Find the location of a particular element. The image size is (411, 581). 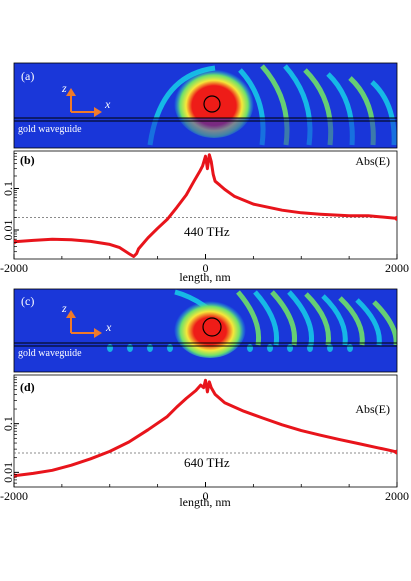

xtick-label-d--2000: -2000 is located at coordinates (14, 496).